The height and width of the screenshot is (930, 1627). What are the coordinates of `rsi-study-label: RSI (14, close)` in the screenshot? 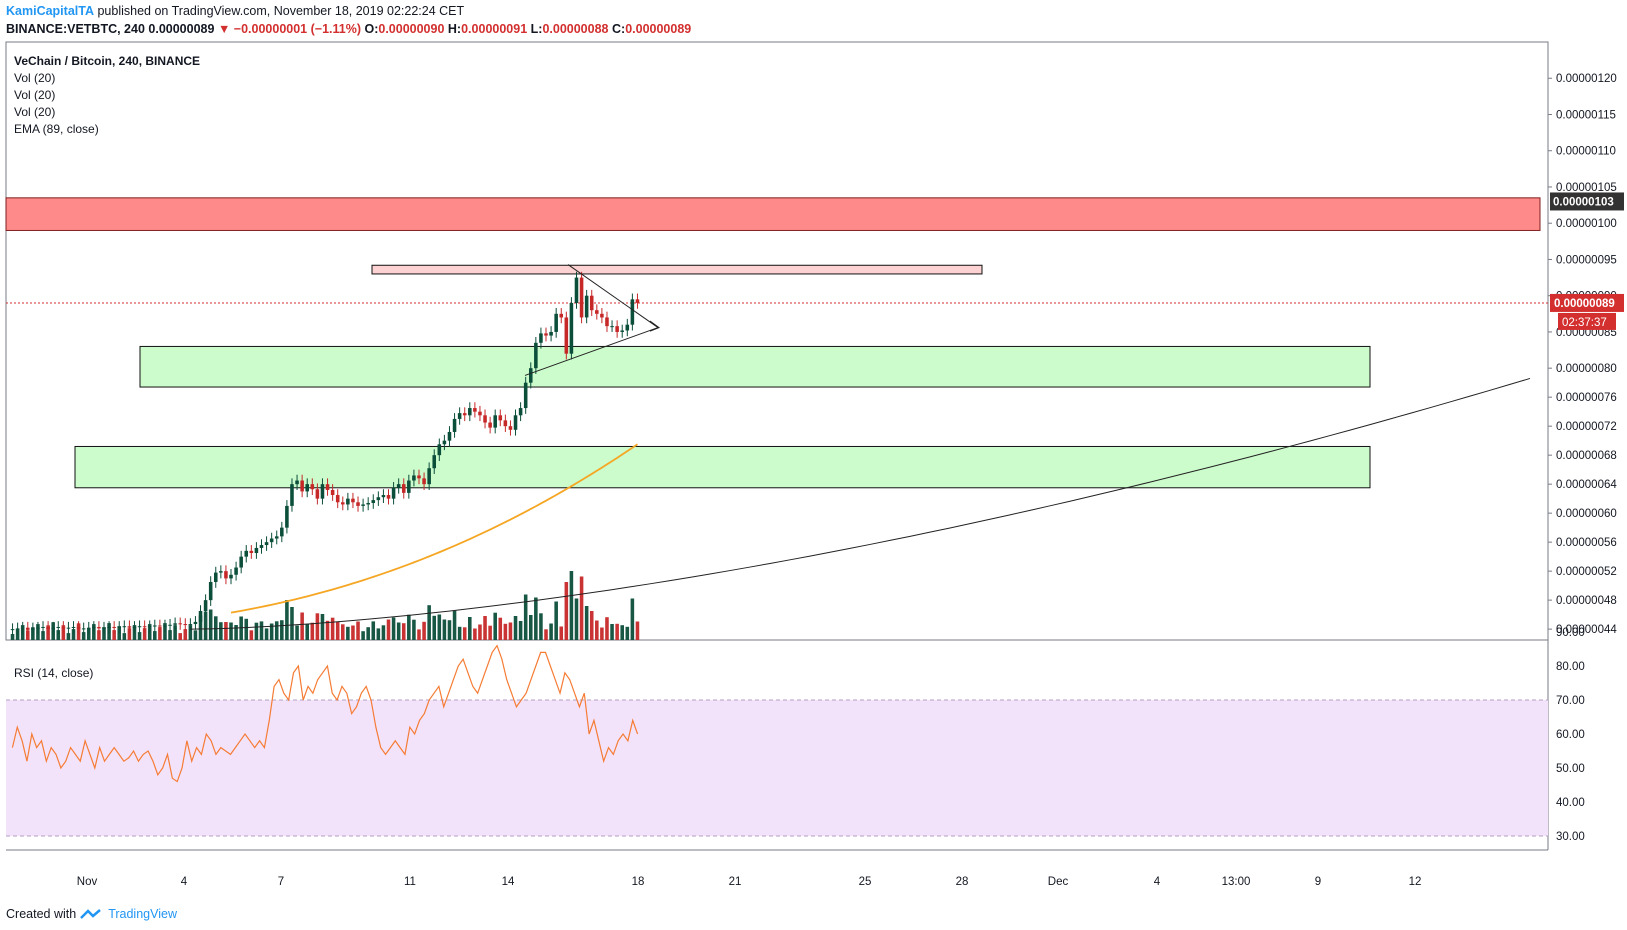 It's located at (54, 673).